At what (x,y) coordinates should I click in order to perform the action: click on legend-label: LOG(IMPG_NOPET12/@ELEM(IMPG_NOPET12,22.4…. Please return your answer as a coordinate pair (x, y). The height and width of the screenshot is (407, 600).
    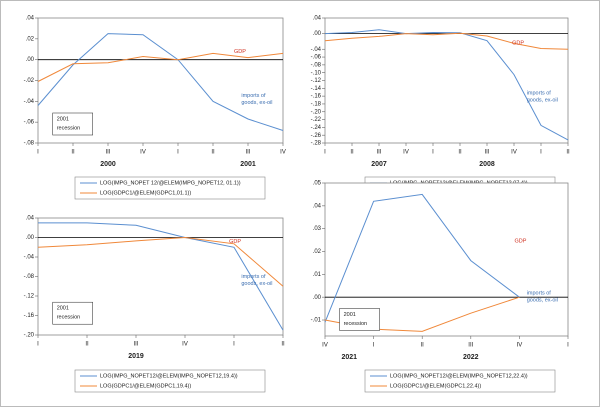
    Looking at the image, I should click on (459, 376).